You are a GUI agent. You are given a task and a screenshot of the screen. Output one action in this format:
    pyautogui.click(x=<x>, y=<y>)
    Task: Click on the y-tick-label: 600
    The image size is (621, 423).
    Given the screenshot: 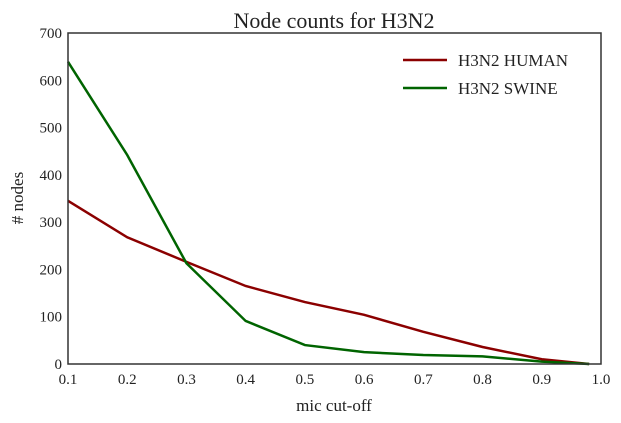 What is the action you would take?
    pyautogui.click(x=51, y=81)
    